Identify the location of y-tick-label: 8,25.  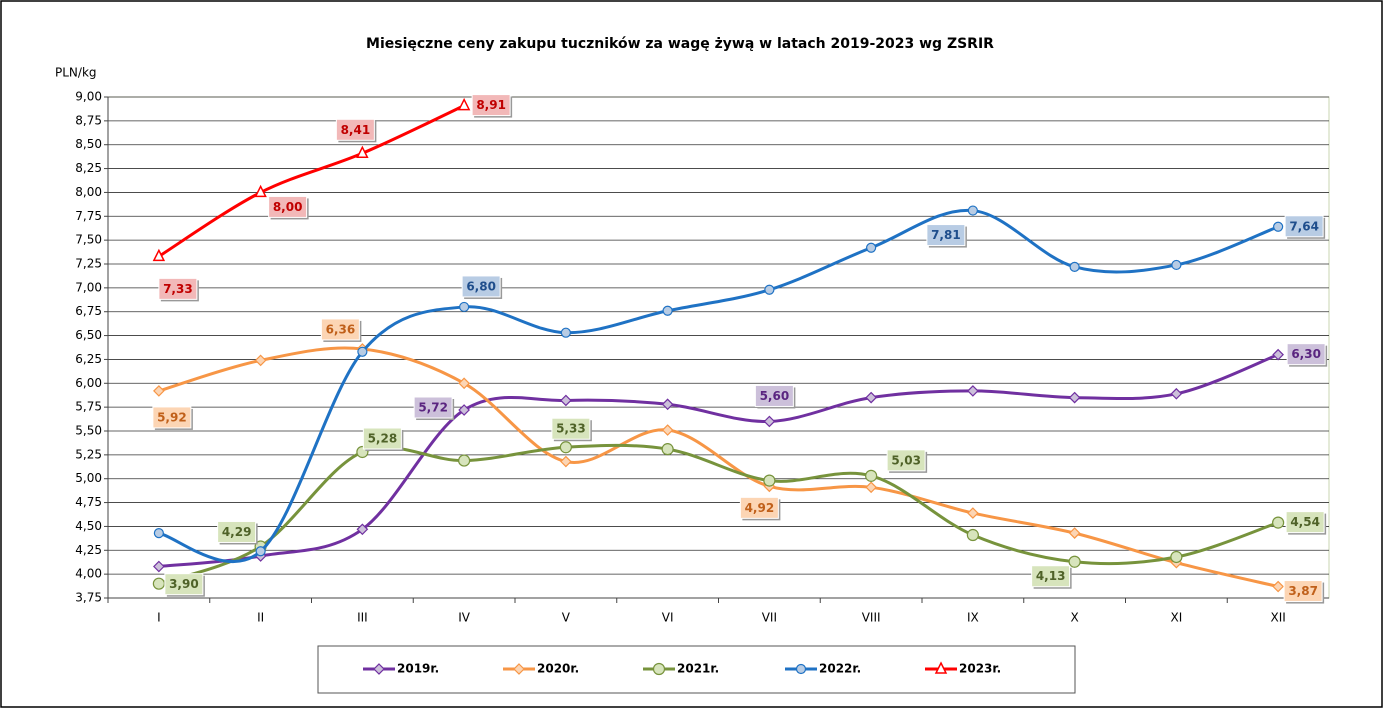
(88, 168).